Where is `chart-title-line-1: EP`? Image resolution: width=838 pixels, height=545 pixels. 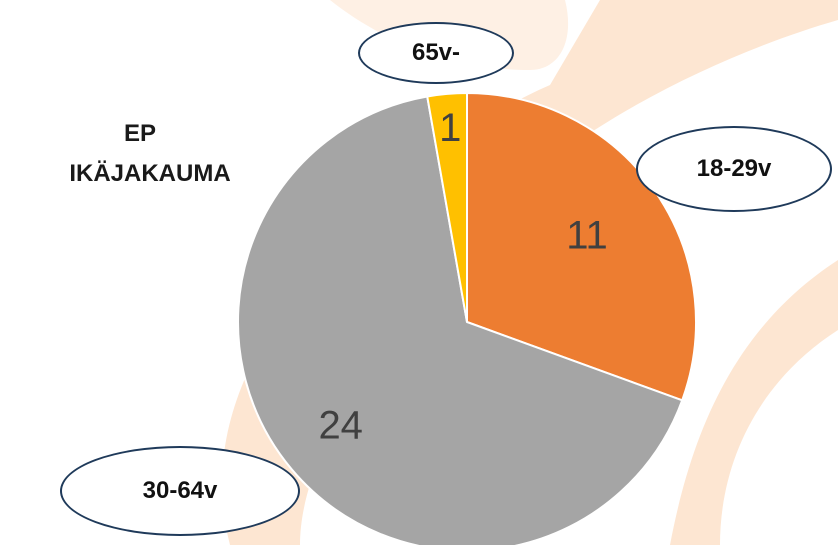
chart-title-line-1: EP is located at coordinates (139, 133).